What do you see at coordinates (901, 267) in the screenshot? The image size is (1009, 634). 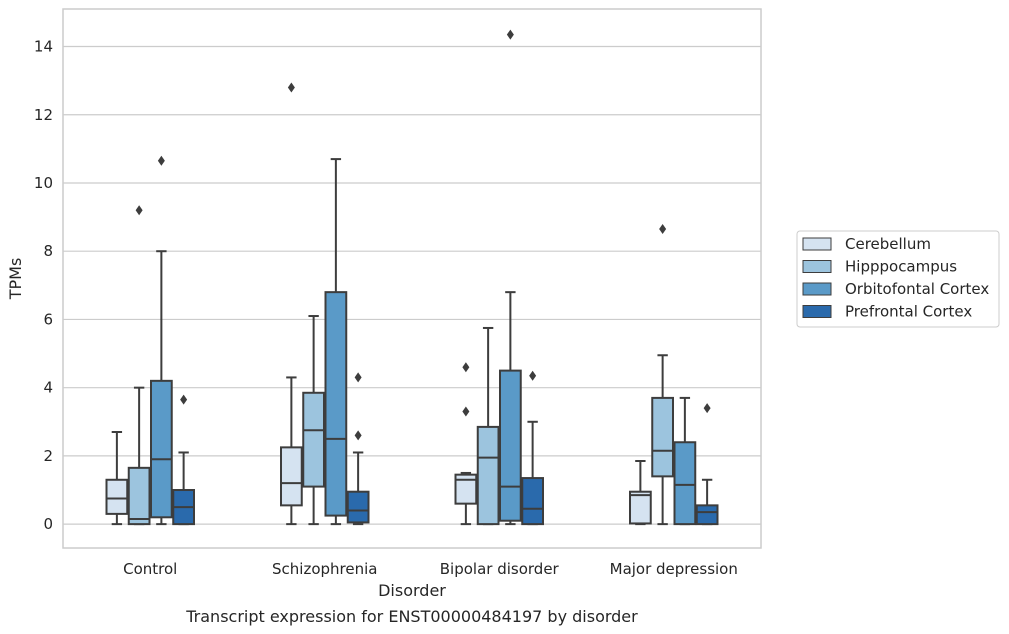 I see `legend-label: Hipppocampus` at bounding box center [901, 267].